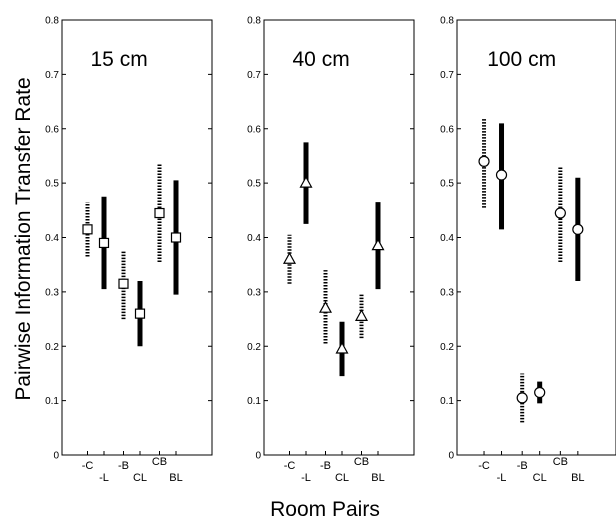  I want to click on panel-title: 15 cm, so click(119, 59).